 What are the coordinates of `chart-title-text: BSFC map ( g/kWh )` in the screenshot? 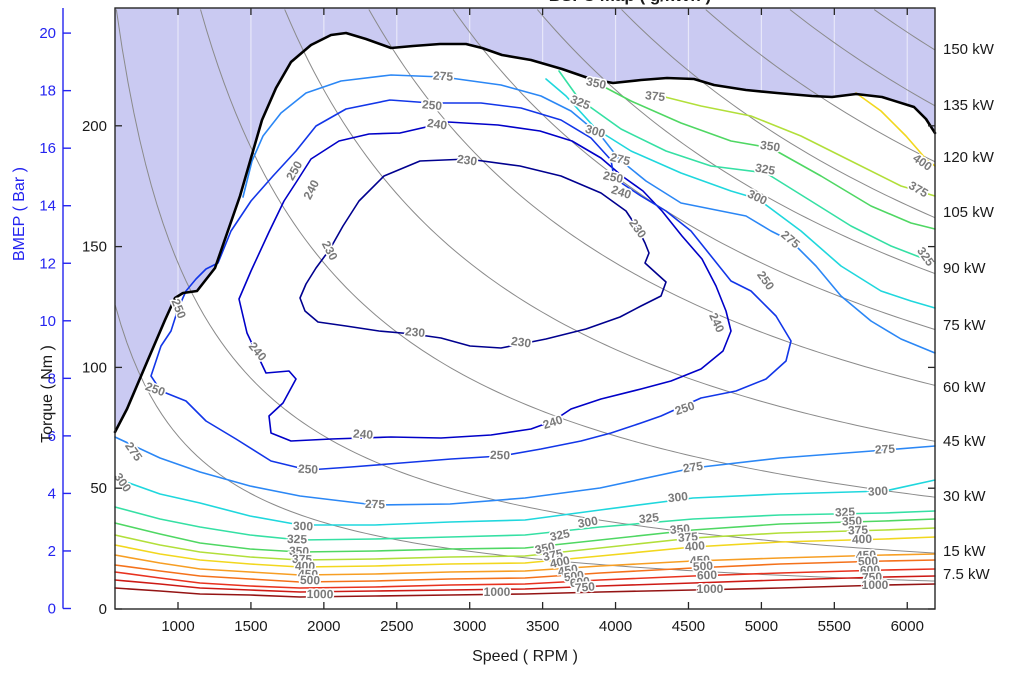 It's located at (630, 3).